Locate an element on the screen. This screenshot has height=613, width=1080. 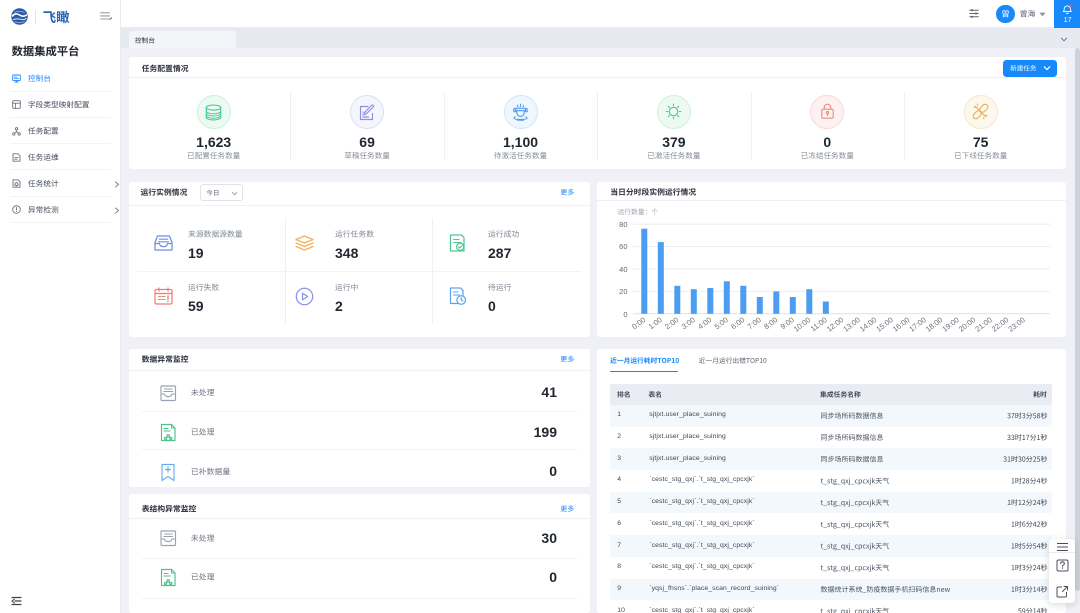
svg-text: 0:00 is located at coordinates (638, 323).